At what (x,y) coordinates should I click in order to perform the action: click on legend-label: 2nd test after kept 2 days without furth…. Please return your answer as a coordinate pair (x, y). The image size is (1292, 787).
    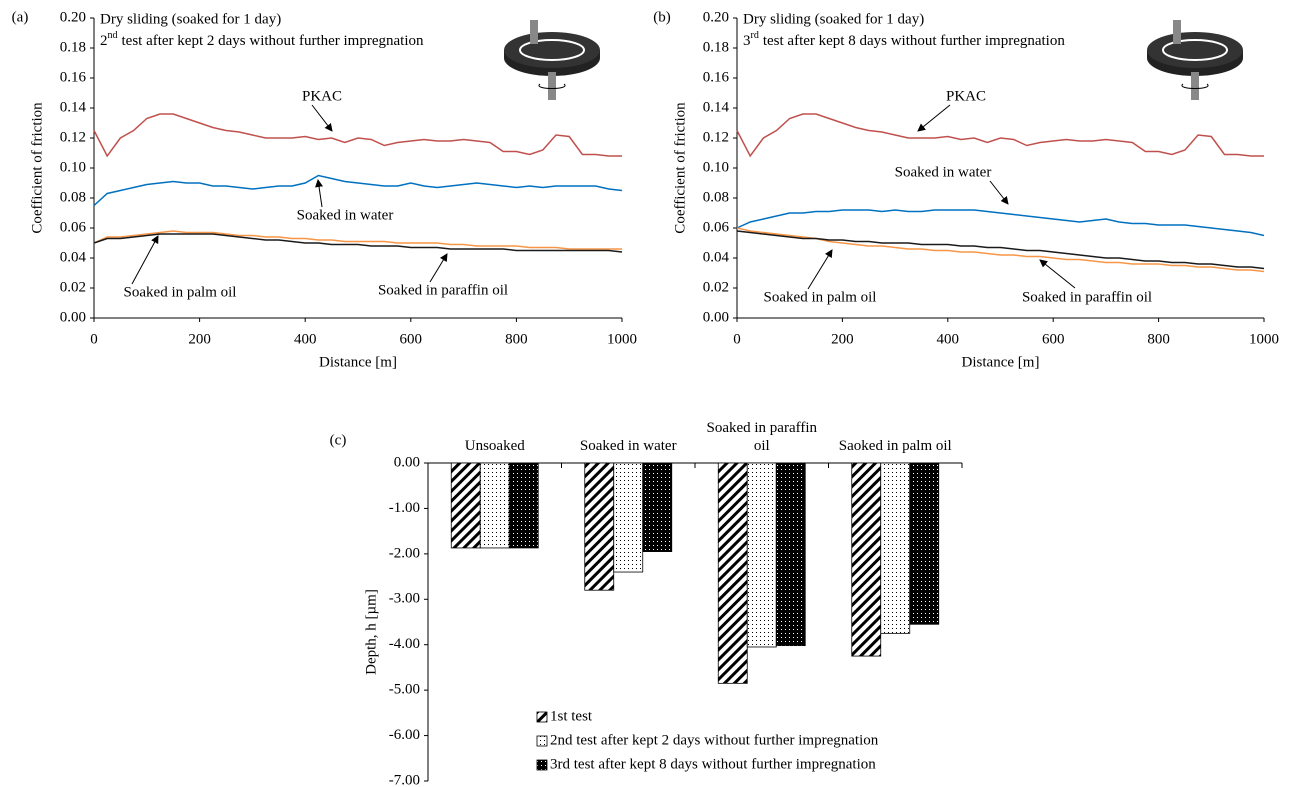
    Looking at the image, I should click on (714, 740).